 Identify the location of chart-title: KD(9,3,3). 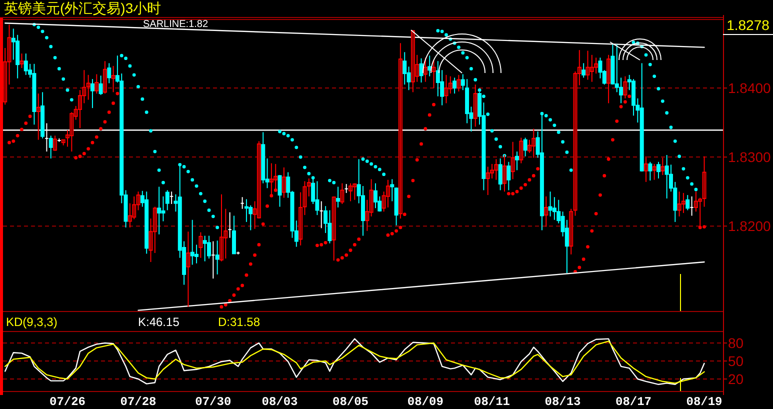
(32, 322).